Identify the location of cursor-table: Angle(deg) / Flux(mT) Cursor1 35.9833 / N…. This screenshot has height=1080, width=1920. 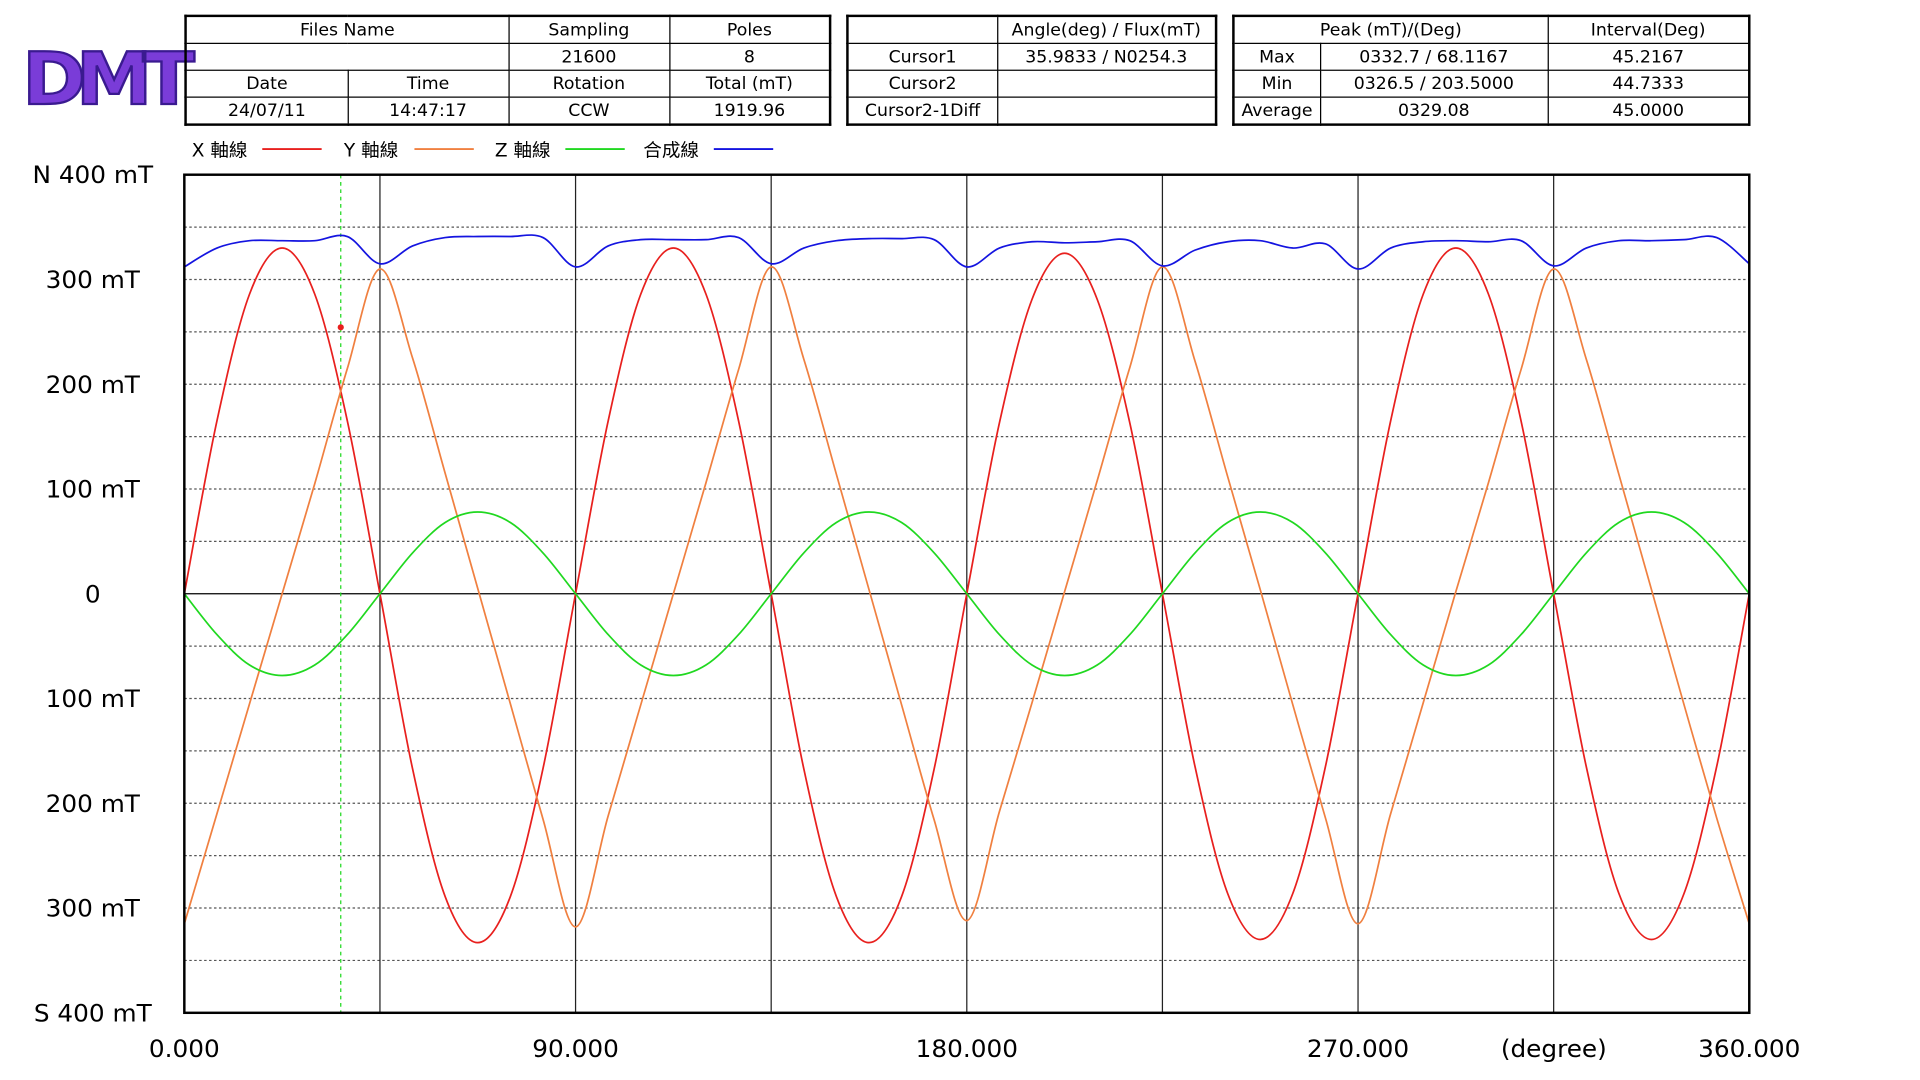
(1032, 70).